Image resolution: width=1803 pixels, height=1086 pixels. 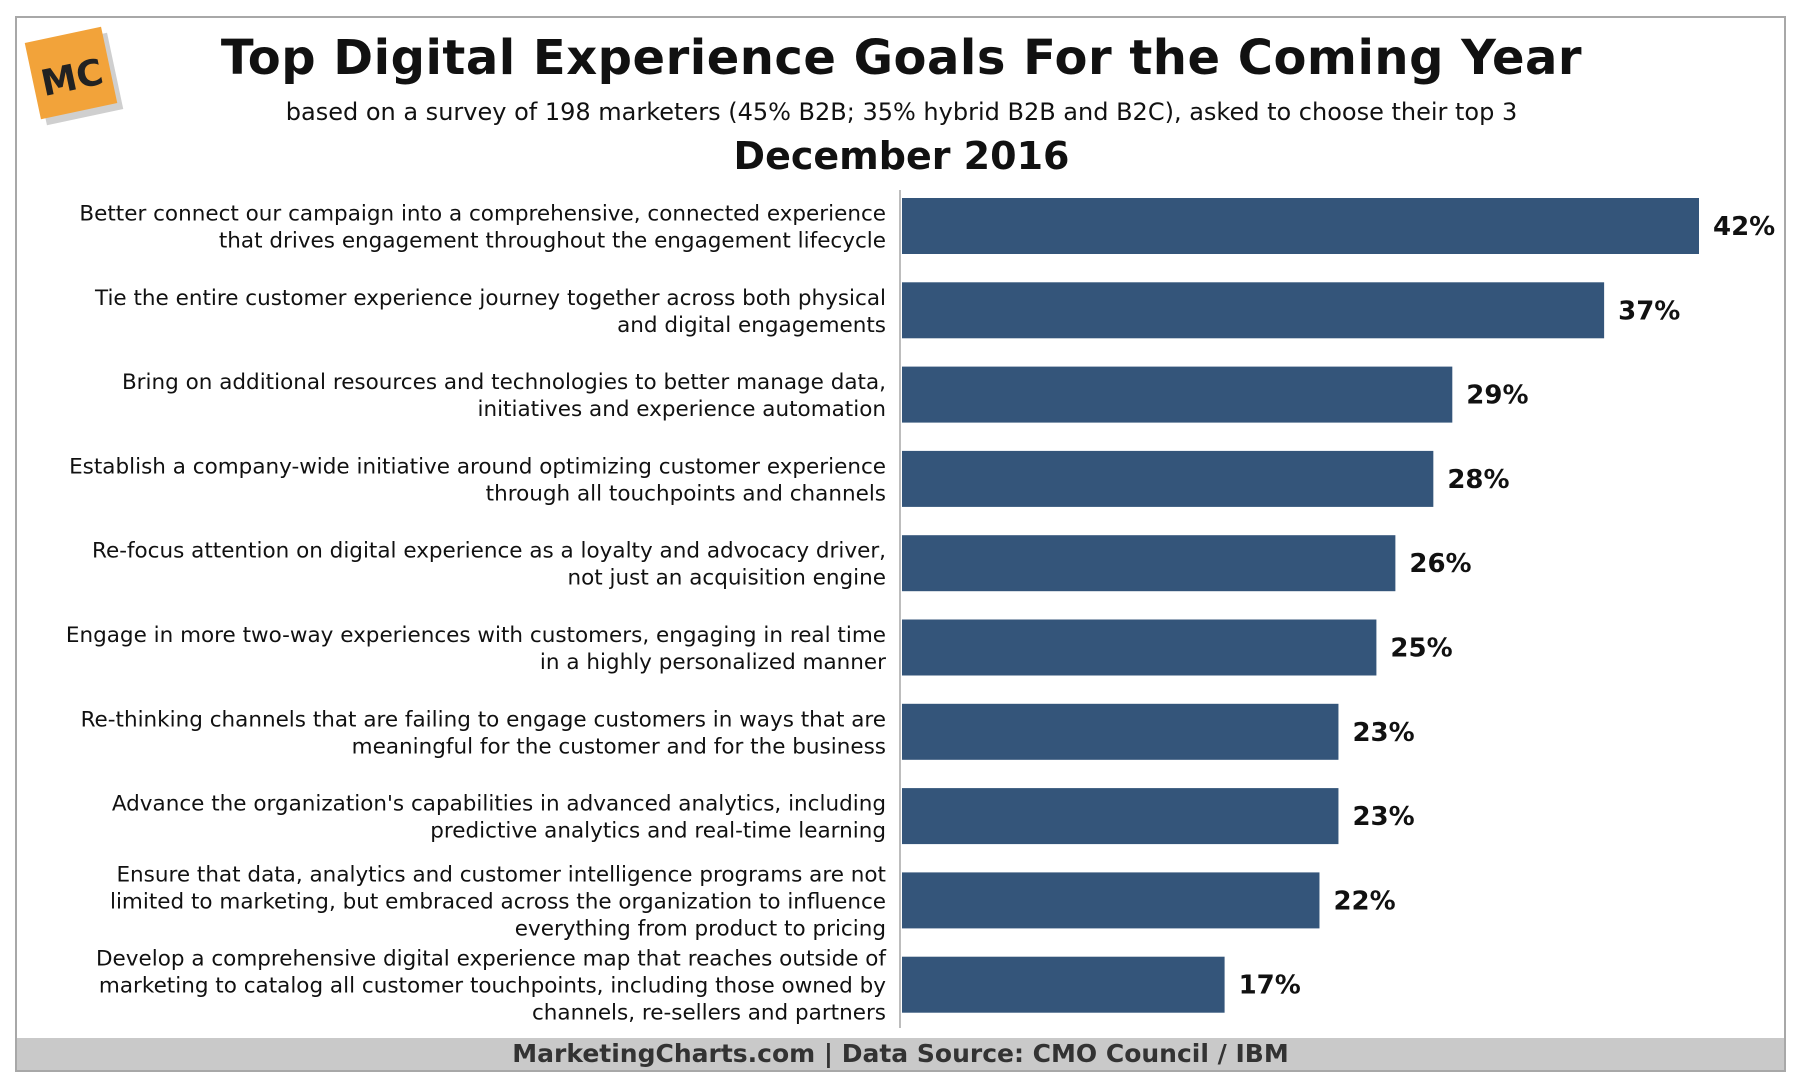 What do you see at coordinates (1440, 564) in the screenshot?
I see `value-label-4: 26%` at bounding box center [1440, 564].